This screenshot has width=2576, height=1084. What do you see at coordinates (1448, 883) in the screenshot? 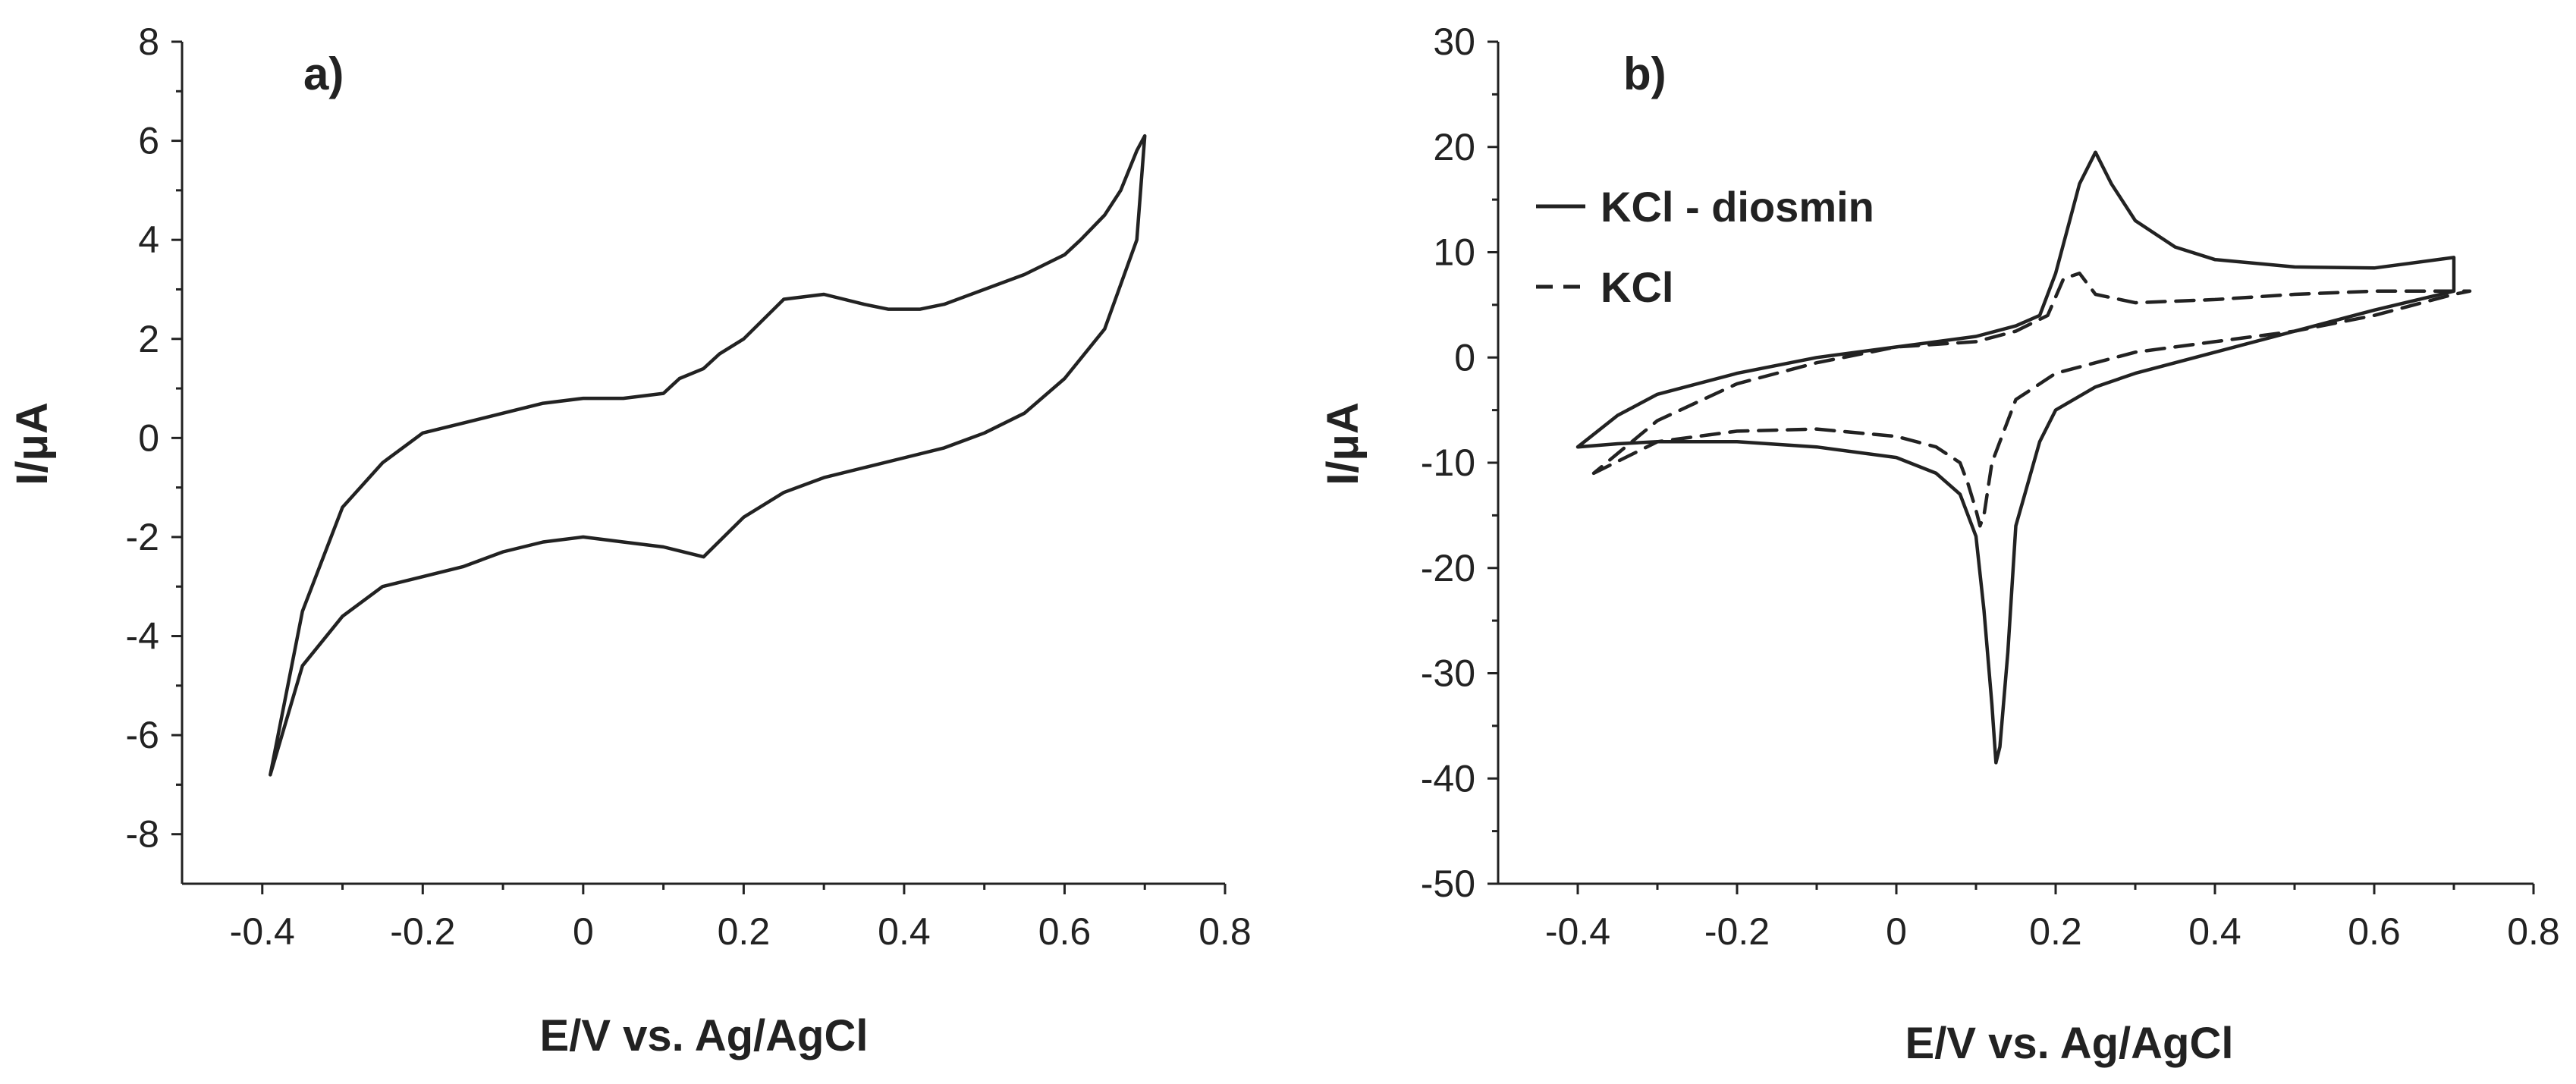
I see `y-tick-label: -50` at bounding box center [1448, 883].